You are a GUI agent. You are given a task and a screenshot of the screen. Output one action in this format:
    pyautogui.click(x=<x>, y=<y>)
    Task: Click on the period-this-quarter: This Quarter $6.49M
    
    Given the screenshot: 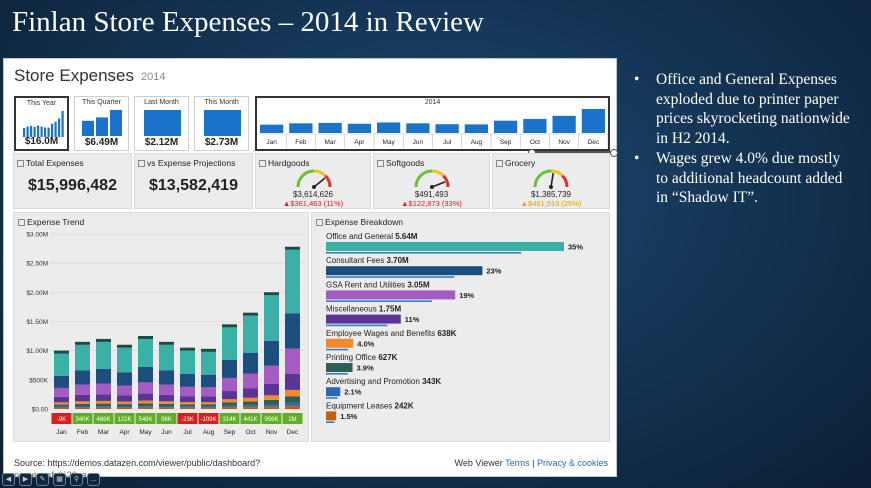 What is the action you would take?
    pyautogui.click(x=101, y=123)
    